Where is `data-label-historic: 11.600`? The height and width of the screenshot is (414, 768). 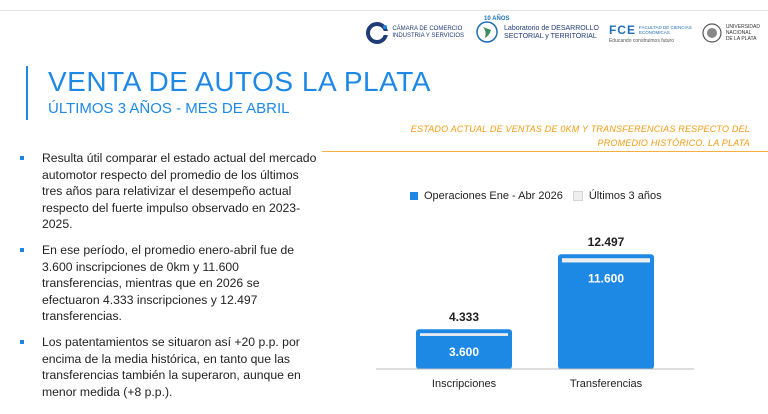 data-label-historic: 11.600 is located at coordinates (606, 278).